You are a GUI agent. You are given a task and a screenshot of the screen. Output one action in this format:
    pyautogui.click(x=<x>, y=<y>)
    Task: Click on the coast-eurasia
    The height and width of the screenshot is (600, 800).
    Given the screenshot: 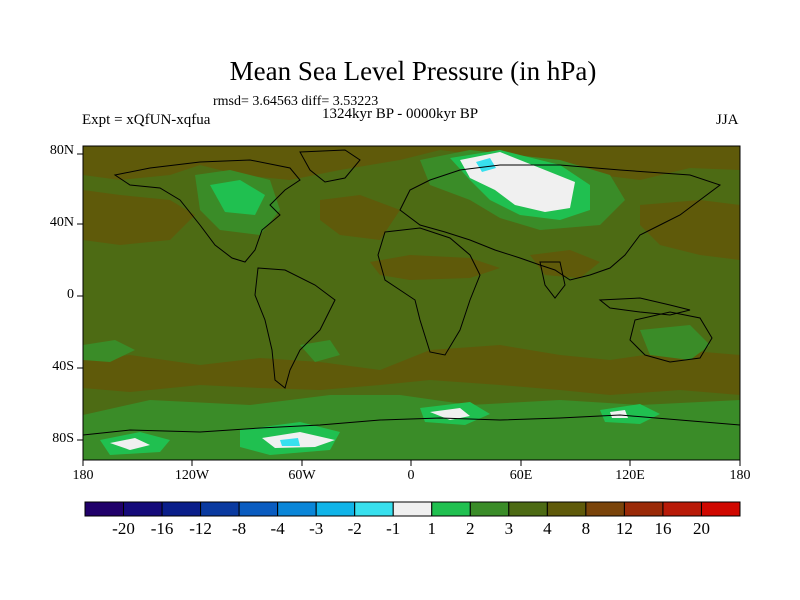 What is the action you would take?
    pyautogui.click(x=560, y=222)
    